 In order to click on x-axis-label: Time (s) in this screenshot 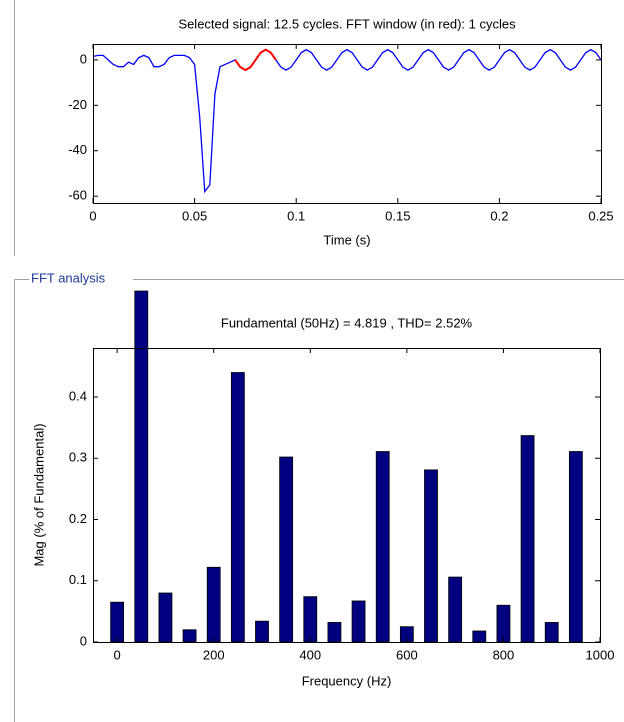, I will do `click(346, 239)`.